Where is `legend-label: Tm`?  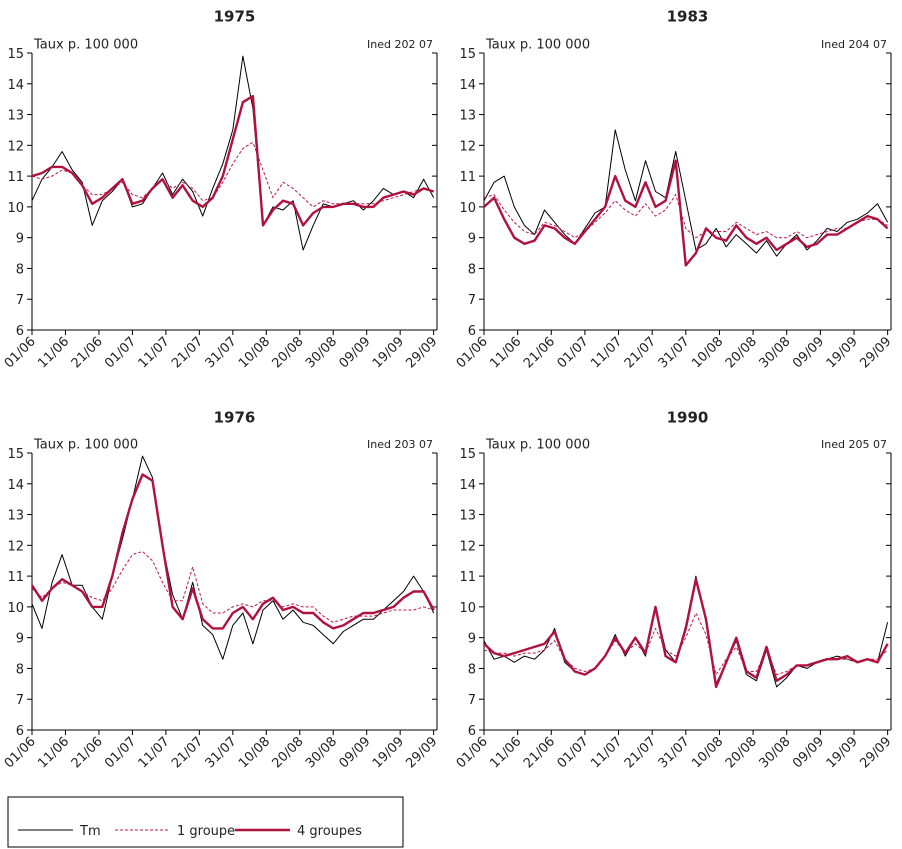 legend-label: Tm is located at coordinates (90, 831).